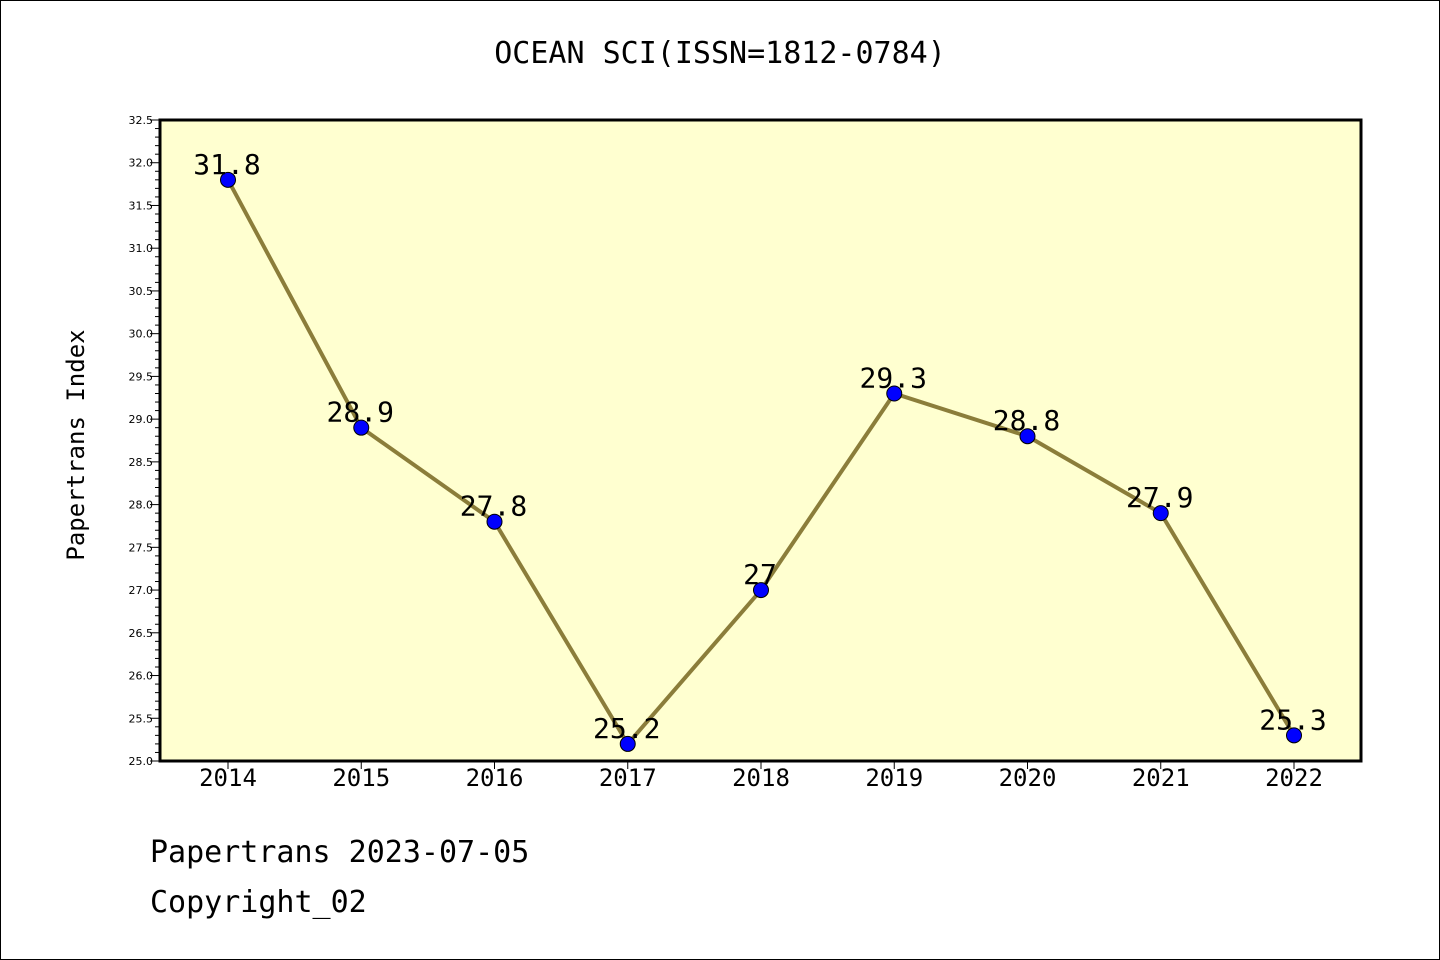  What do you see at coordinates (628, 778) in the screenshot?
I see `x-tick-label: 2017` at bounding box center [628, 778].